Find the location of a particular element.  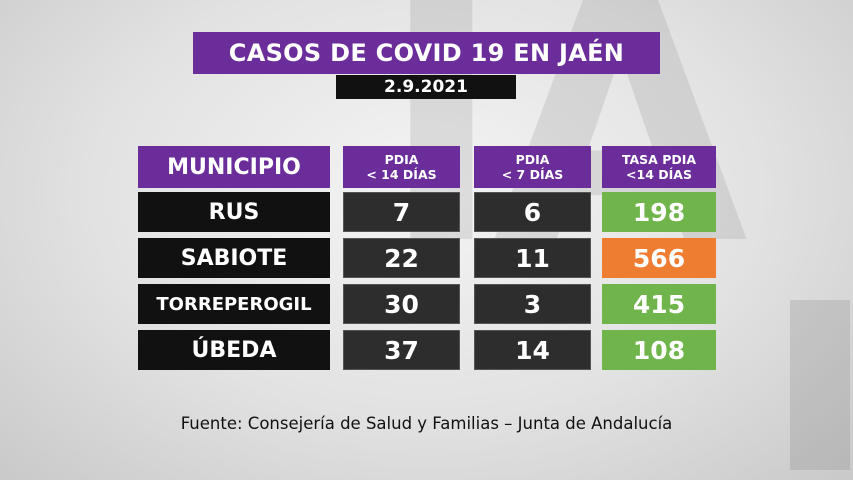

table-row-municipio: ÚBEDA is located at coordinates (234, 350).